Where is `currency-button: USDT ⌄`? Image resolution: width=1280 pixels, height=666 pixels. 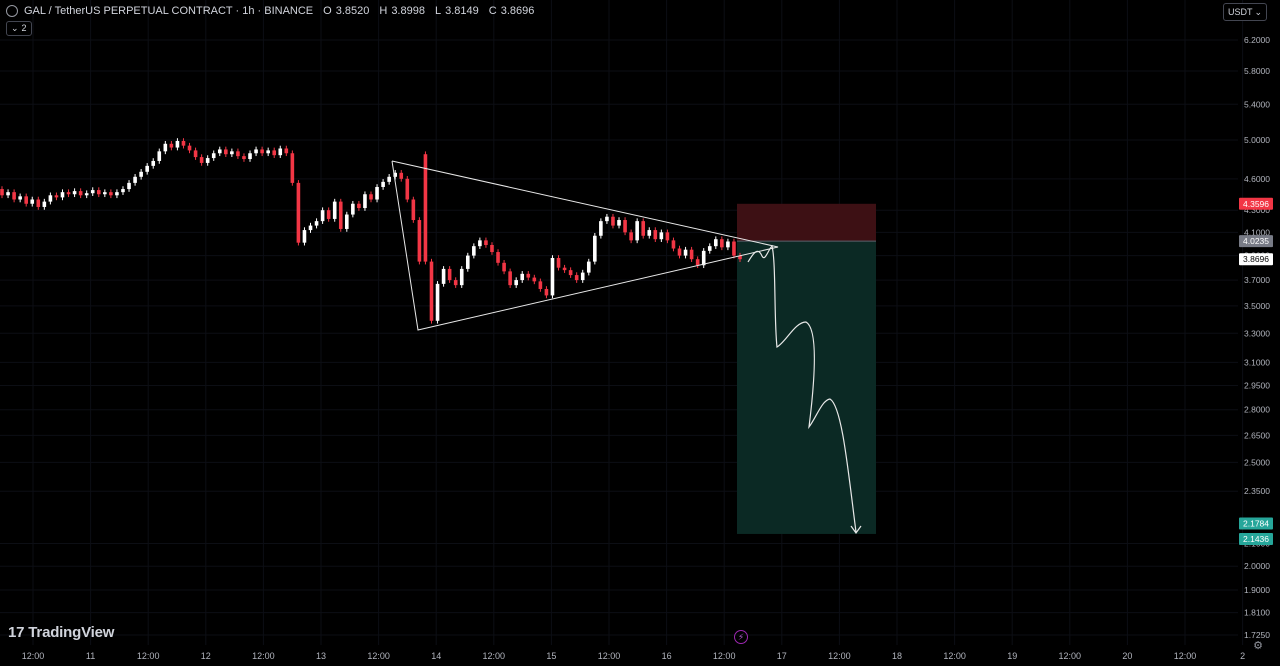
currency-button: USDT ⌄ is located at coordinates (1244, 12).